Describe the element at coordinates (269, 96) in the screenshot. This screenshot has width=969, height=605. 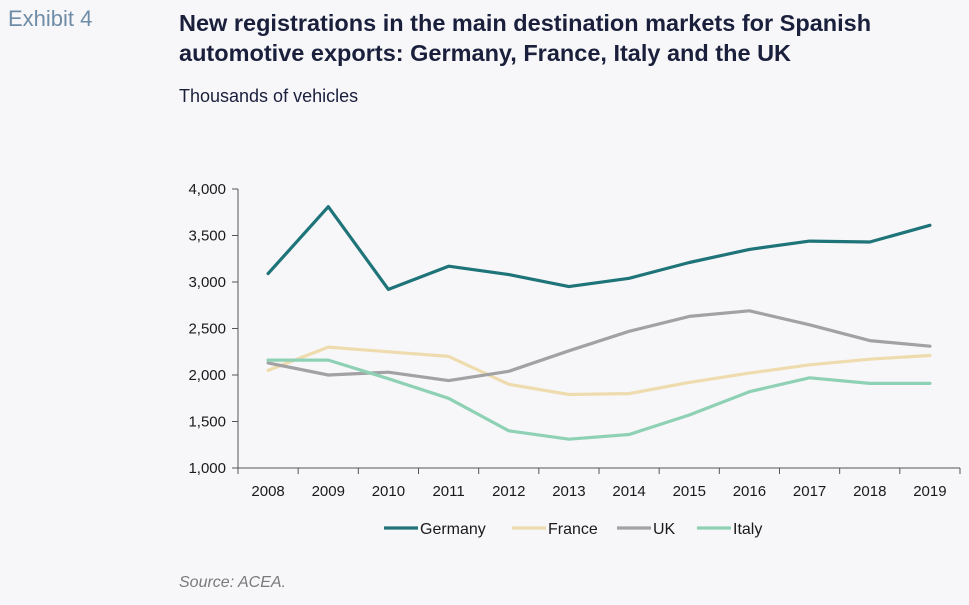
I see `chart-subtitle: Thousands of vehicles` at that location.